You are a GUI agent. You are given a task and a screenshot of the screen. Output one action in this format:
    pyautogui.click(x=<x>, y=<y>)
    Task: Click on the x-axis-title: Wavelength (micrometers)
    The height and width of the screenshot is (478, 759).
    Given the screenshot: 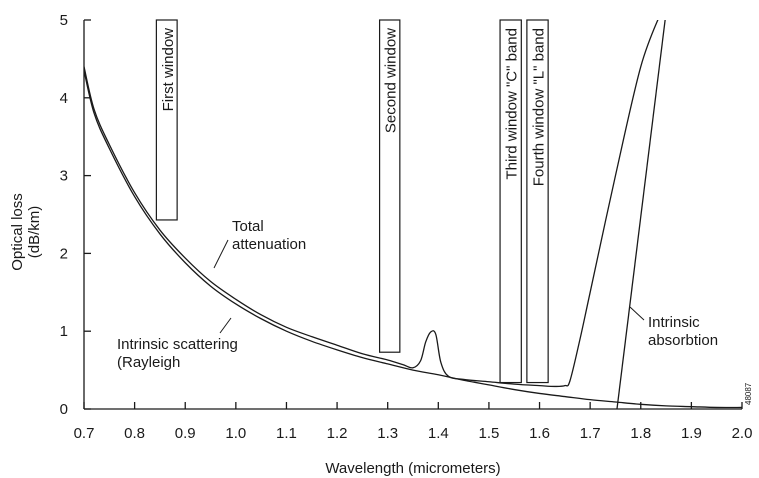 What is the action you would take?
    pyautogui.click(x=412, y=468)
    